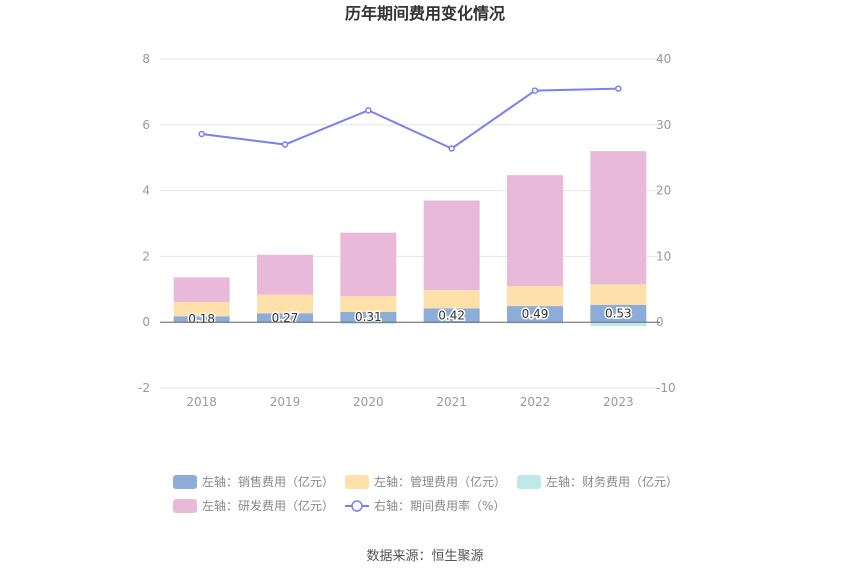 The width and height of the screenshot is (850, 575). What do you see at coordinates (357, 506) in the screenshot?
I see `legend-rate-marker` at bounding box center [357, 506].